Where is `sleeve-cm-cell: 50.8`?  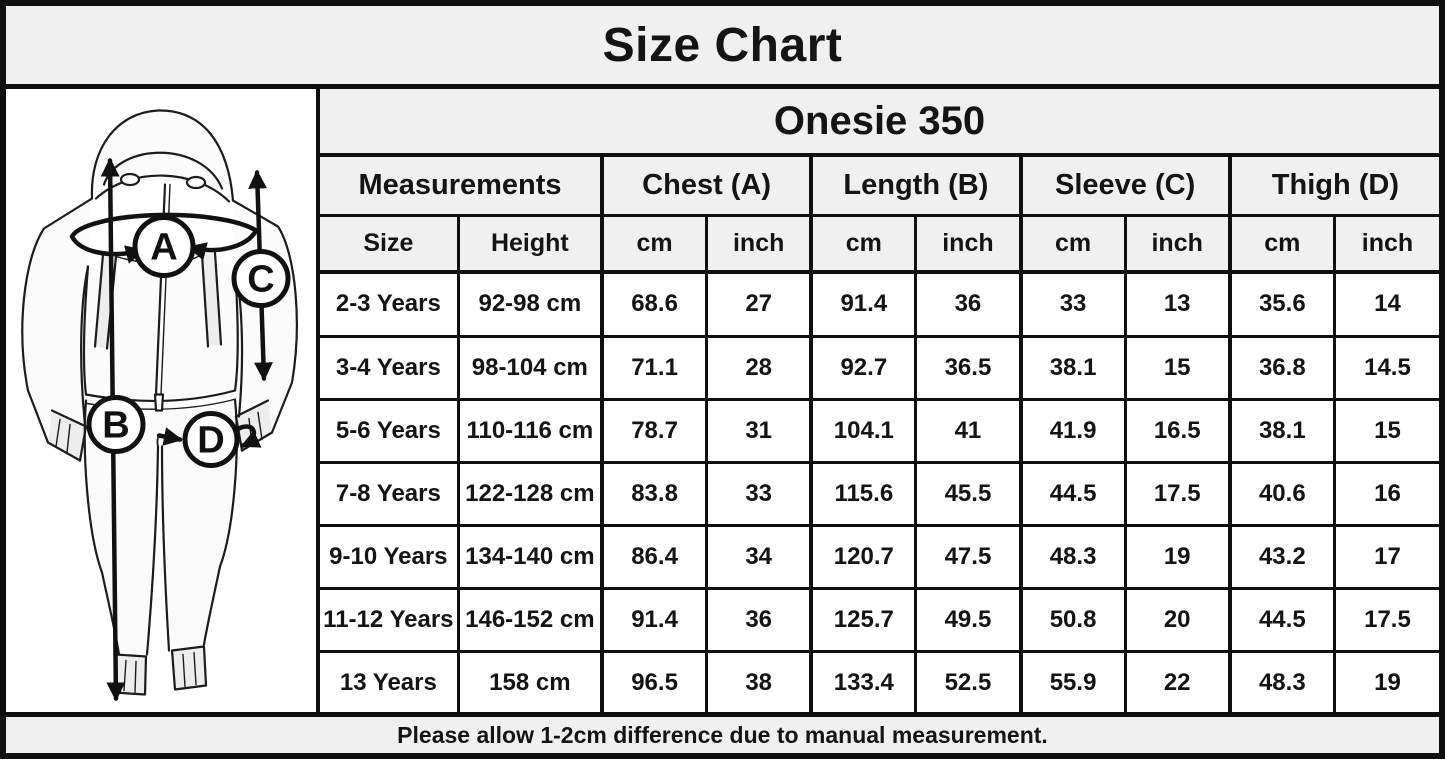 sleeve-cm-cell: 50.8 is located at coordinates (1072, 620).